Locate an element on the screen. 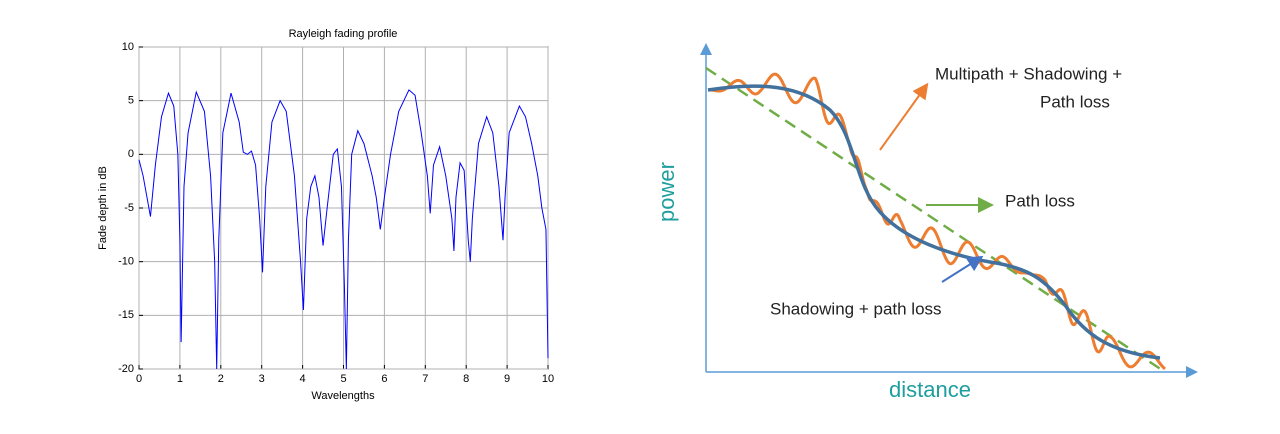 The width and height of the screenshot is (1280, 434). x-tick-label: 10 is located at coordinates (548, 379).